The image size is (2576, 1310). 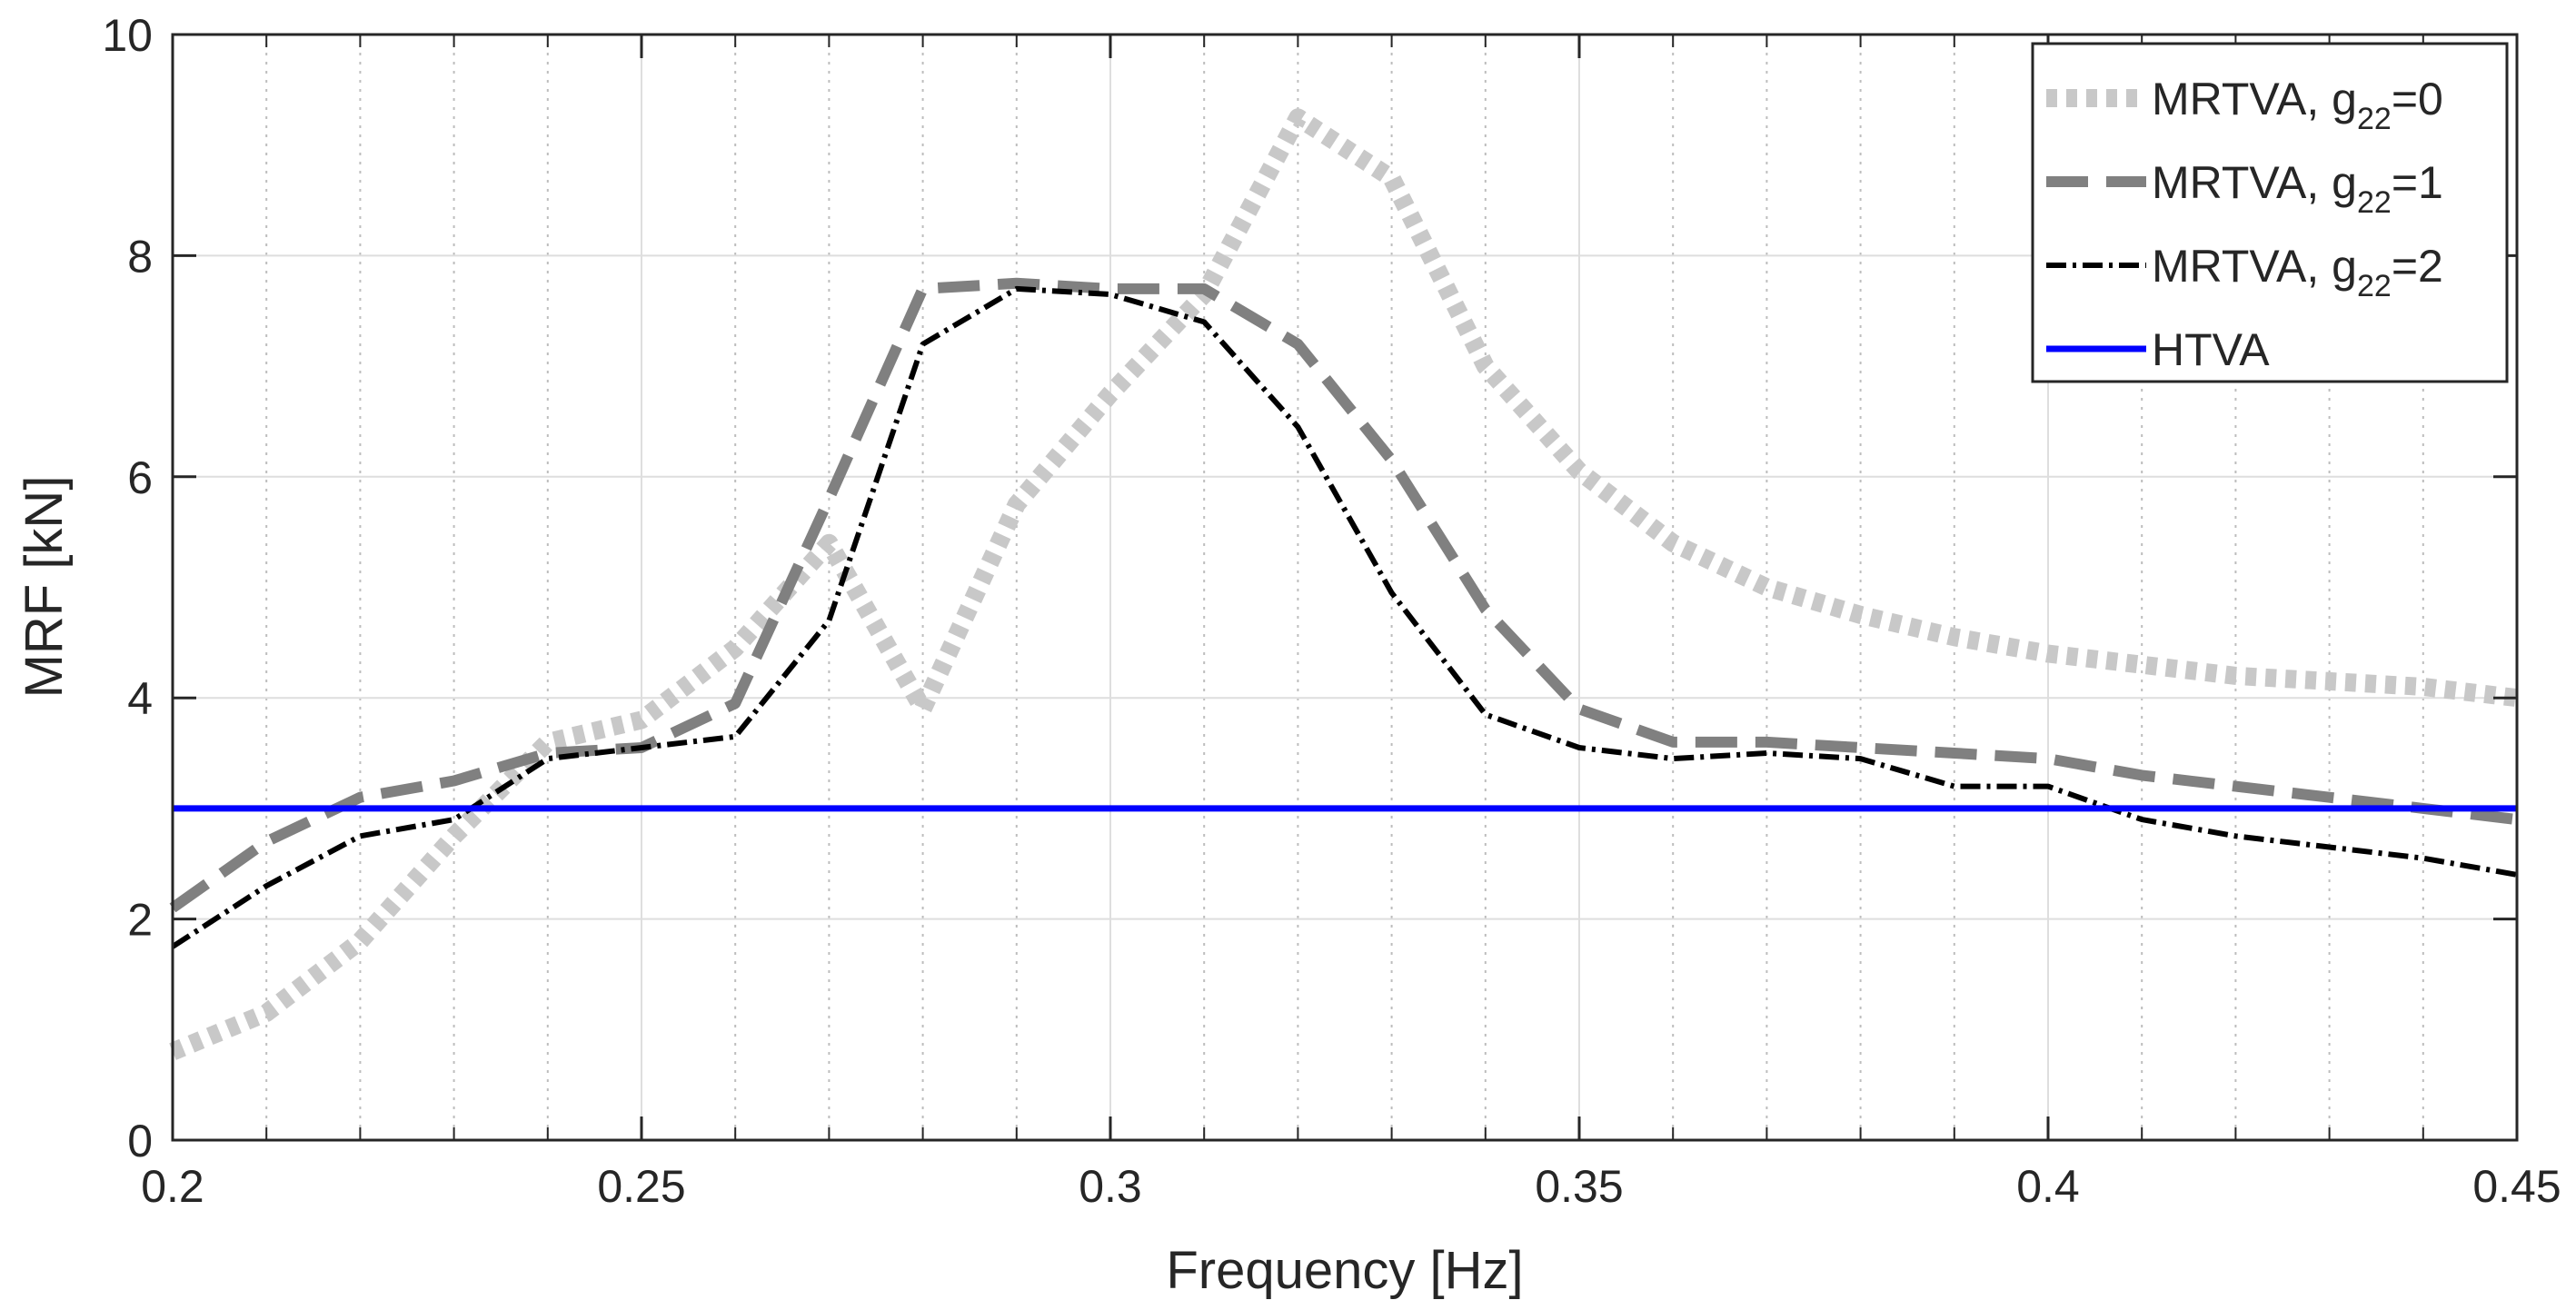 I want to click on legend-label-4: HTVA, so click(x=2211, y=349).